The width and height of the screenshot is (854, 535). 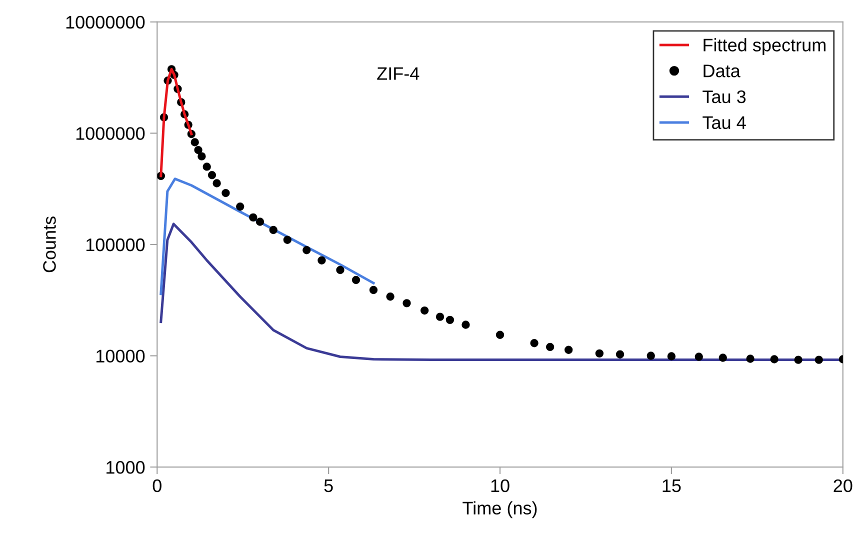 I want to click on y-tick-label: 10000000, so click(x=105, y=22).